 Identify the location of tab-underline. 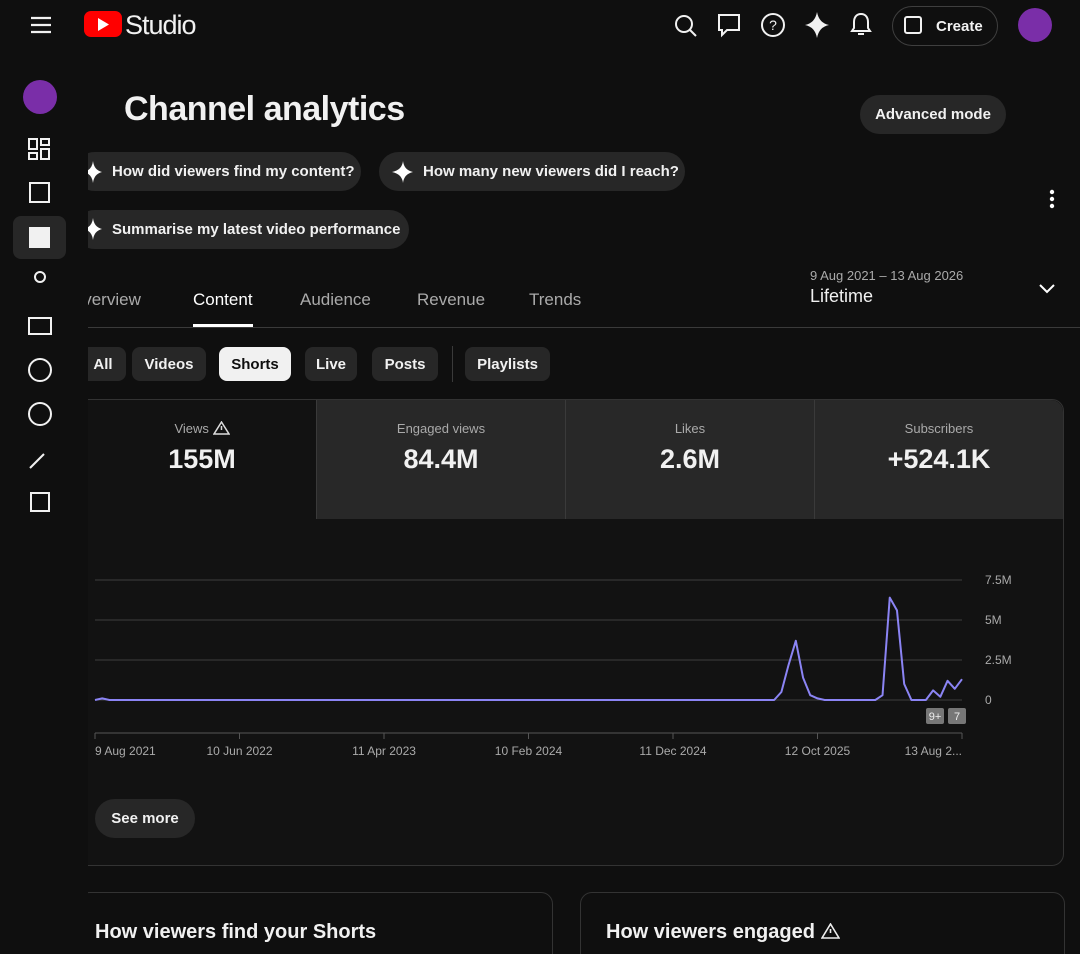
(223, 325).